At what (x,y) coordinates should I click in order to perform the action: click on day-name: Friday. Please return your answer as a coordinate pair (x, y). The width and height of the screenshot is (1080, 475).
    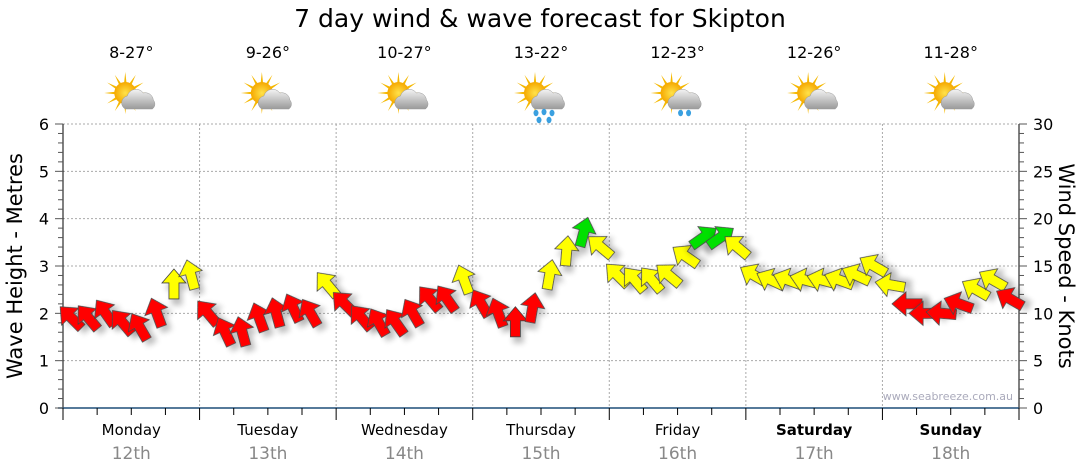
    Looking at the image, I should click on (678, 430).